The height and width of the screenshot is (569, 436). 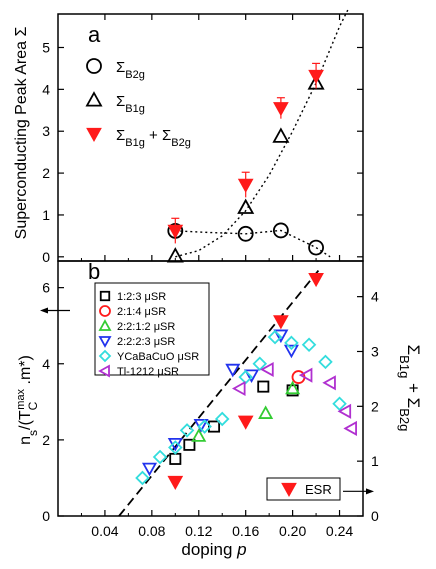 What do you see at coordinates (46, 440) in the screenshot?
I see `panel-b-ytick-left-label: 2` at bounding box center [46, 440].